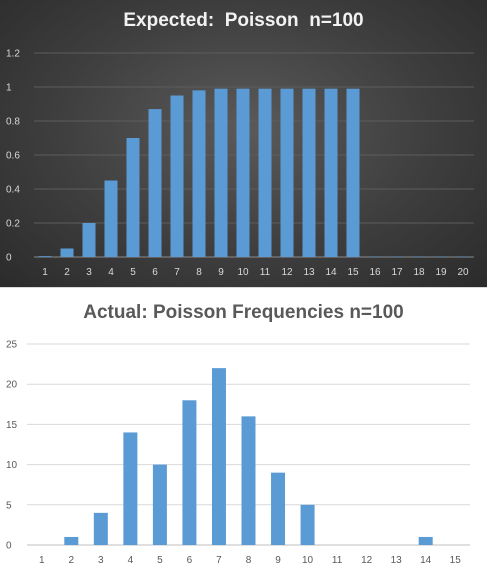 The image size is (487, 579). I want to click on y-tick-label: 15, so click(12, 425).